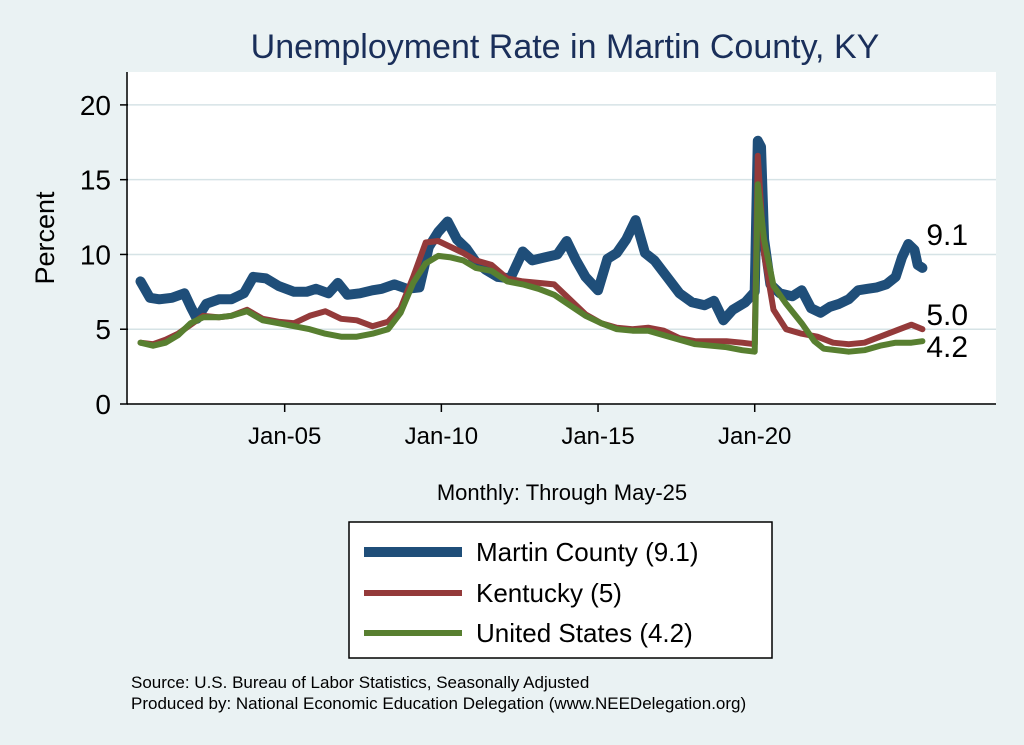  What do you see at coordinates (95, 254) in the screenshot?
I see `y-tick-label-10: 10` at bounding box center [95, 254].